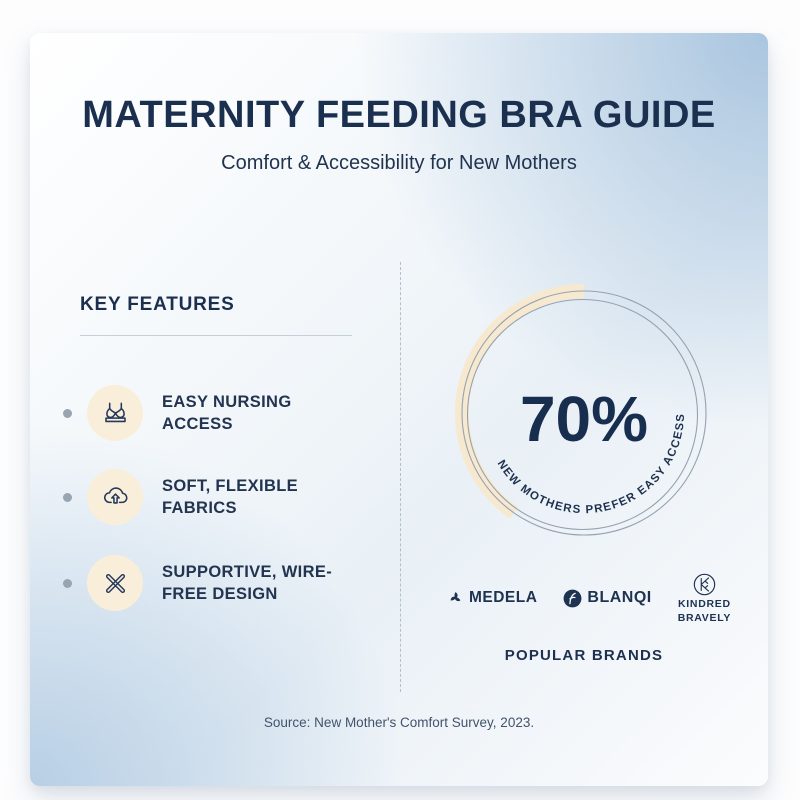 Image resolution: width=800 pixels, height=800 pixels. I want to click on feature-label: SUPPORTIVE, WIRE-FREE DESIGN, so click(247, 583).